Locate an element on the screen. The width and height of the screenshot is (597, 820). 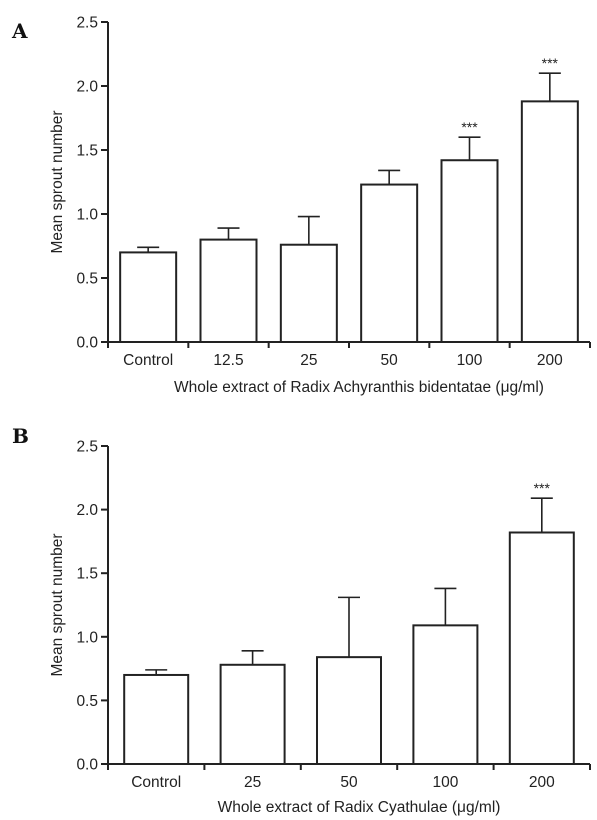
panel-letter-b: B is located at coordinates (20, 436).